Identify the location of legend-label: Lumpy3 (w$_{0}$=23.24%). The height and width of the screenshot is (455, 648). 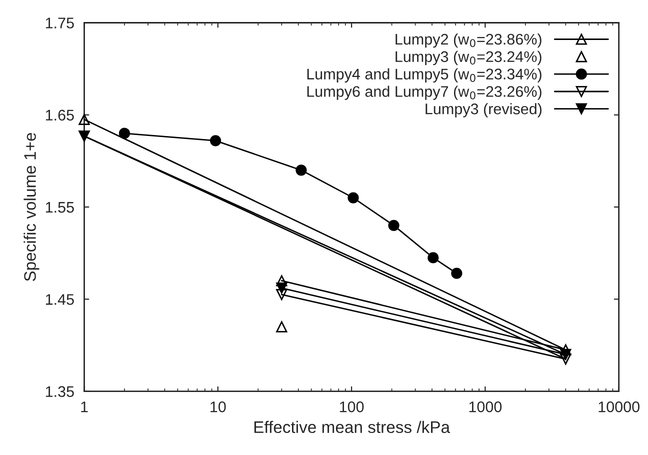
(469, 58).